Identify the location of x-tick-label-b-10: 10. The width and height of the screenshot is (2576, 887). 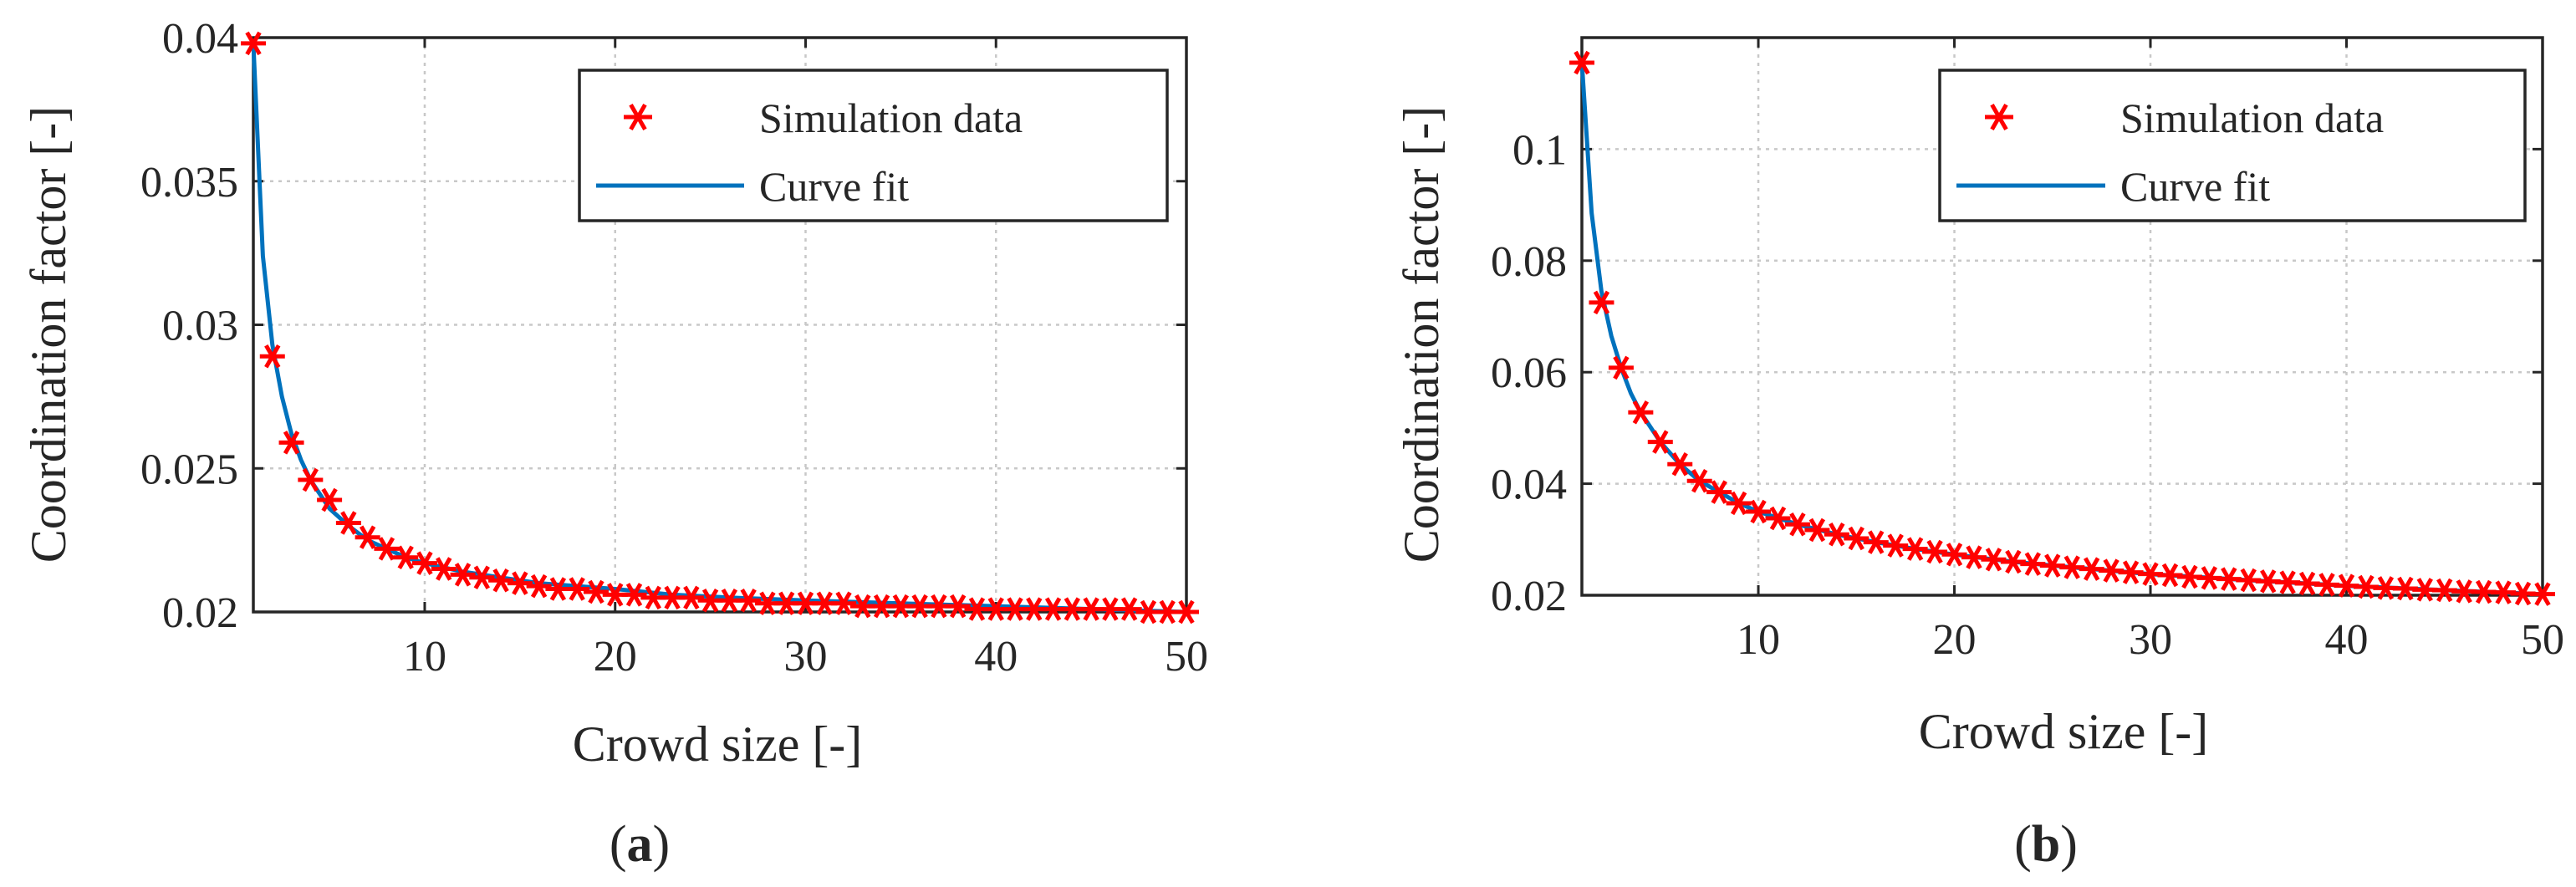
(1759, 640).